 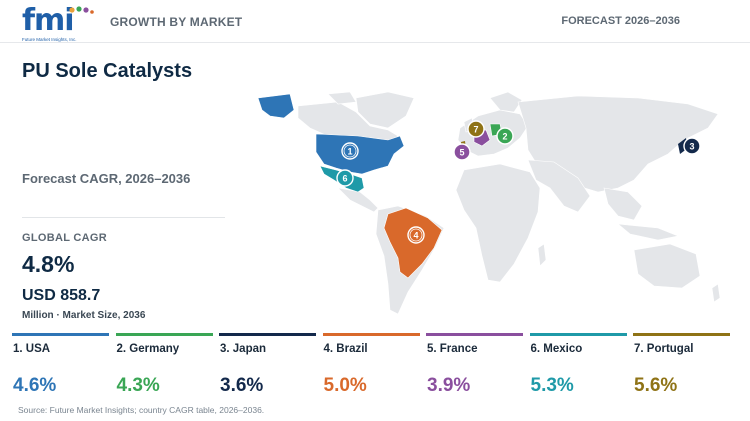 What do you see at coordinates (656, 385) in the screenshot?
I see `country-portugal-cagr: 5.6%` at bounding box center [656, 385].